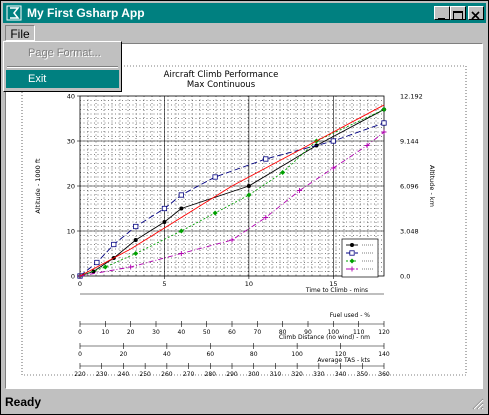 The height and width of the screenshot is (415, 489). What do you see at coordinates (324, 337) in the screenshot?
I see `secondary-x-axis-label: Climb Distance (no wind) - nm` at bounding box center [324, 337].